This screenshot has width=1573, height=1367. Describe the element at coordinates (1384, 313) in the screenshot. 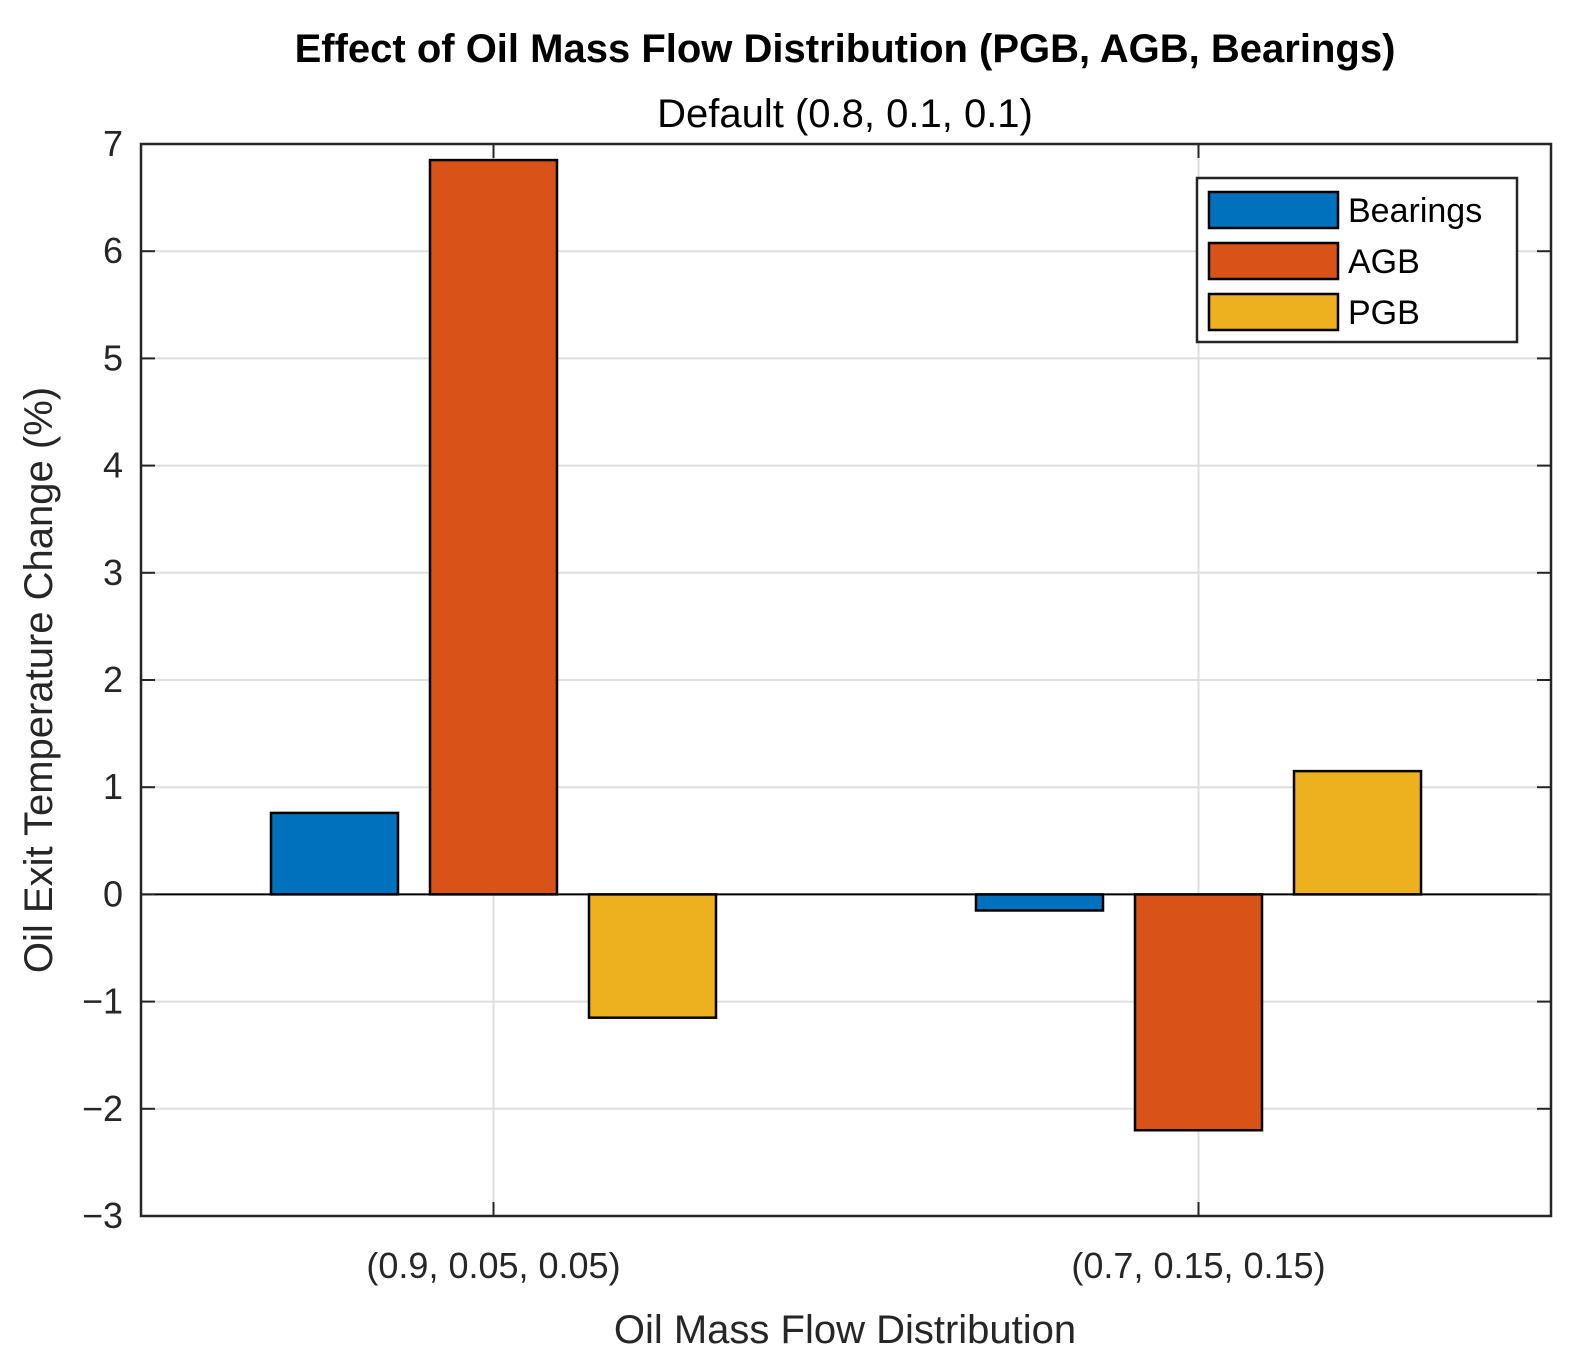

I see `legend-label-pgb: PGB` at that location.